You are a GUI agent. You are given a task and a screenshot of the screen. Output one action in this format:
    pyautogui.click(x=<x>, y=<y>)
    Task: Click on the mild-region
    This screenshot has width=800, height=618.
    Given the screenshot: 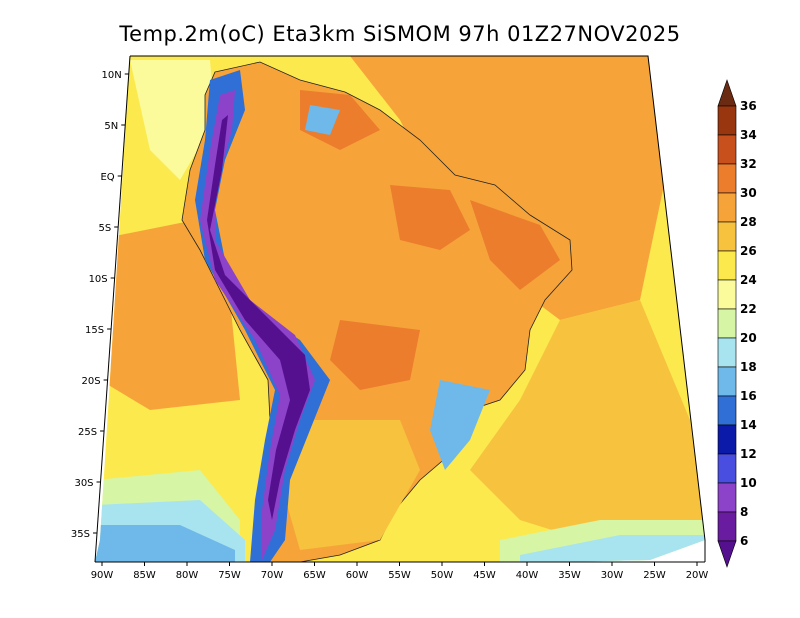 What is the action you would take?
    pyautogui.click(x=350, y=485)
    